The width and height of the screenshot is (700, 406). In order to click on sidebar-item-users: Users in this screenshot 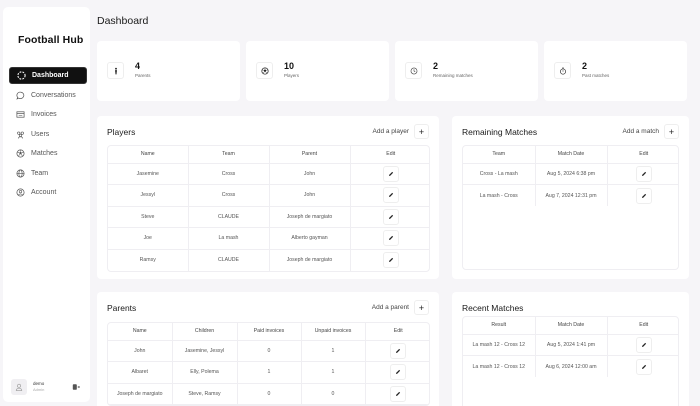, I will do `click(48, 134)`.